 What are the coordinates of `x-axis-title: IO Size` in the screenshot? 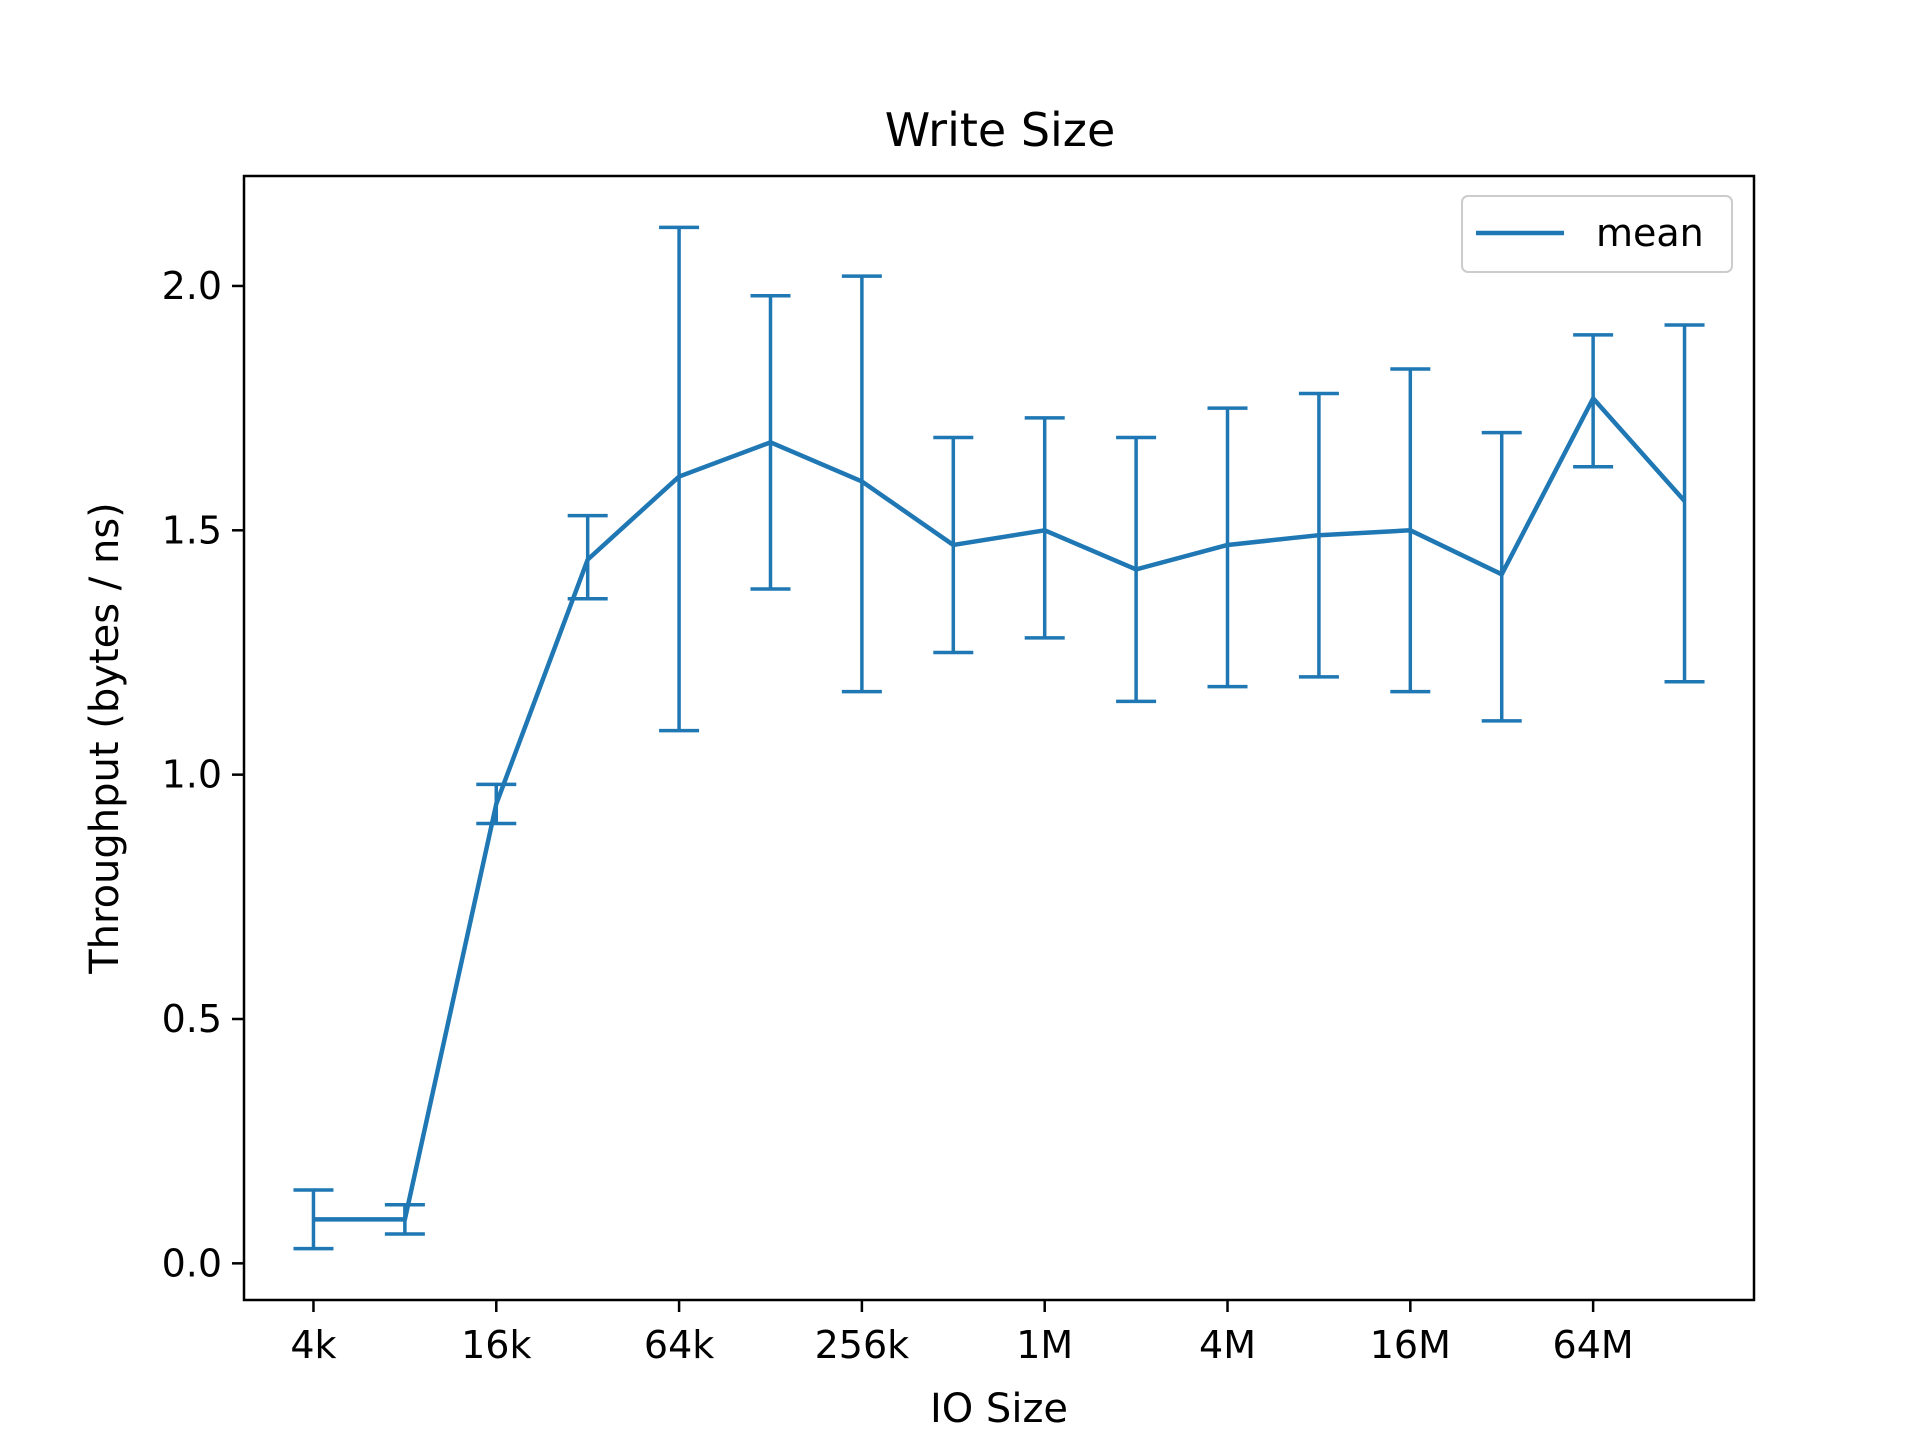 It's located at (999, 1409).